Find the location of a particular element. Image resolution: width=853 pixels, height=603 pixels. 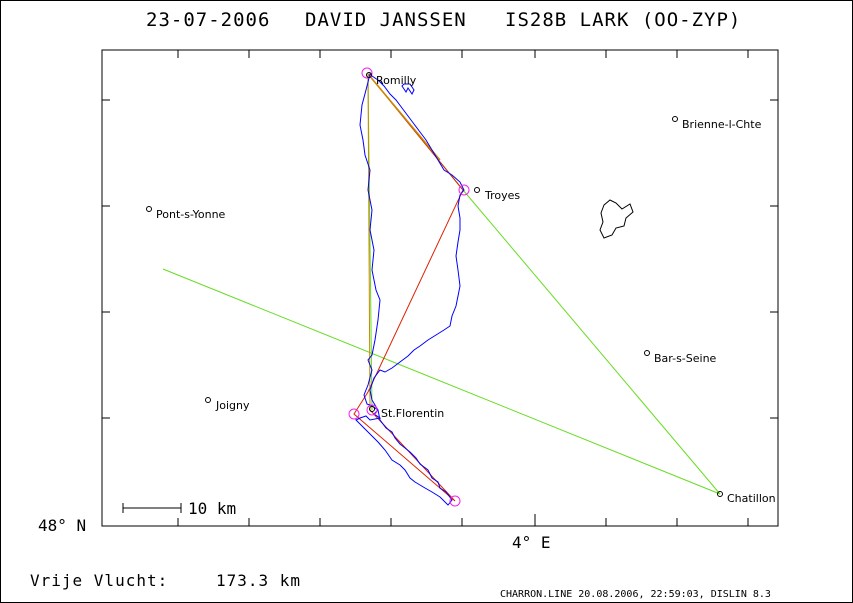

scored-route-line is located at coordinates (408, 287).